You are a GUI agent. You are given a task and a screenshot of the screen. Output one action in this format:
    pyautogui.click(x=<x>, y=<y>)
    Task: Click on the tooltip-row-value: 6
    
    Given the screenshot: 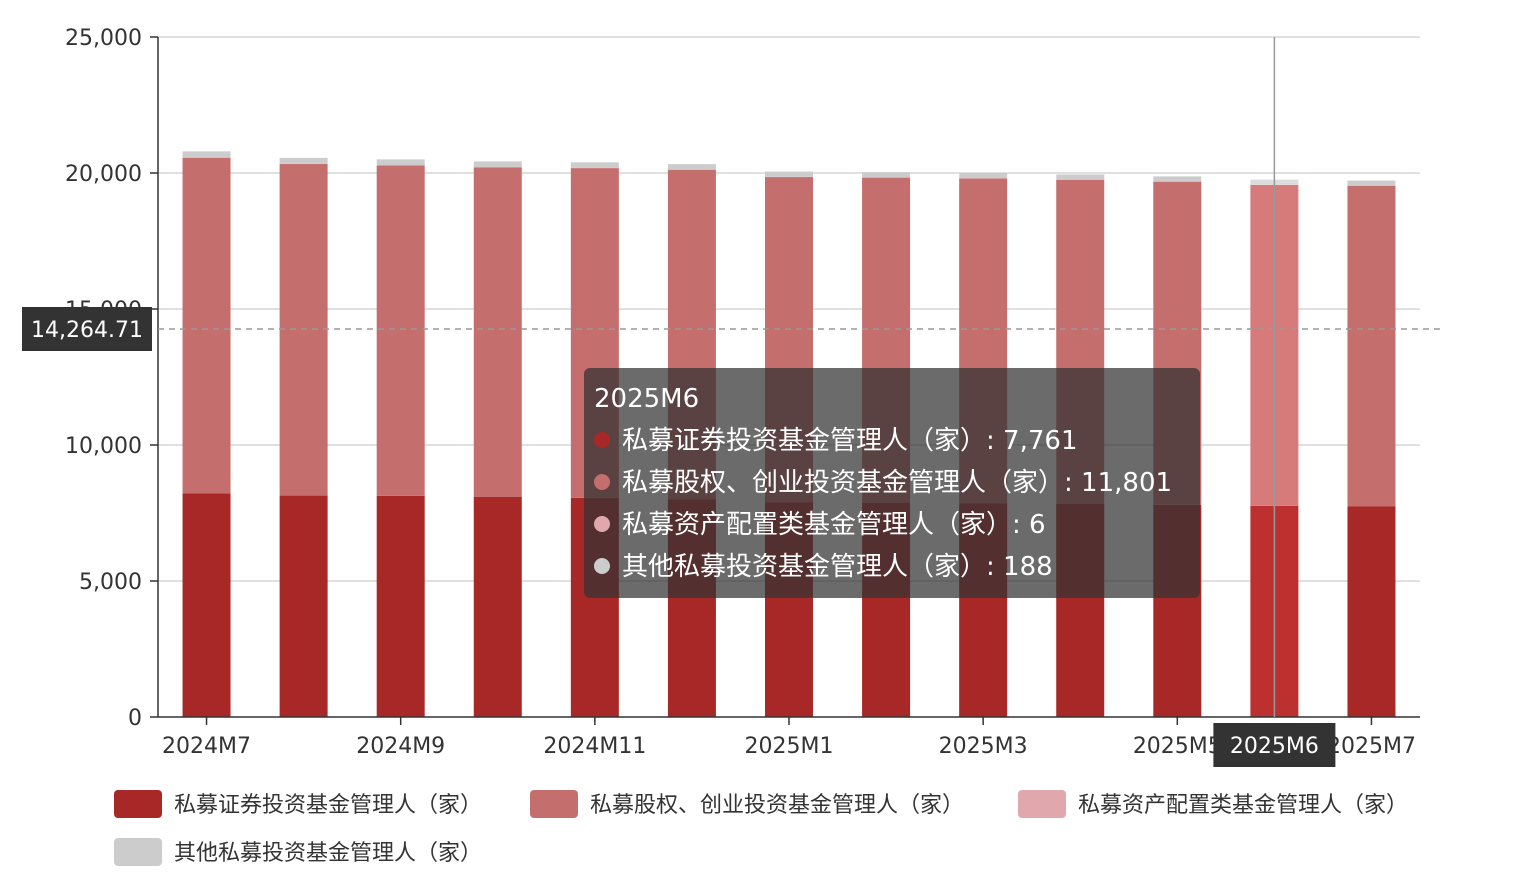 What is the action you would take?
    pyautogui.click(x=1037, y=525)
    